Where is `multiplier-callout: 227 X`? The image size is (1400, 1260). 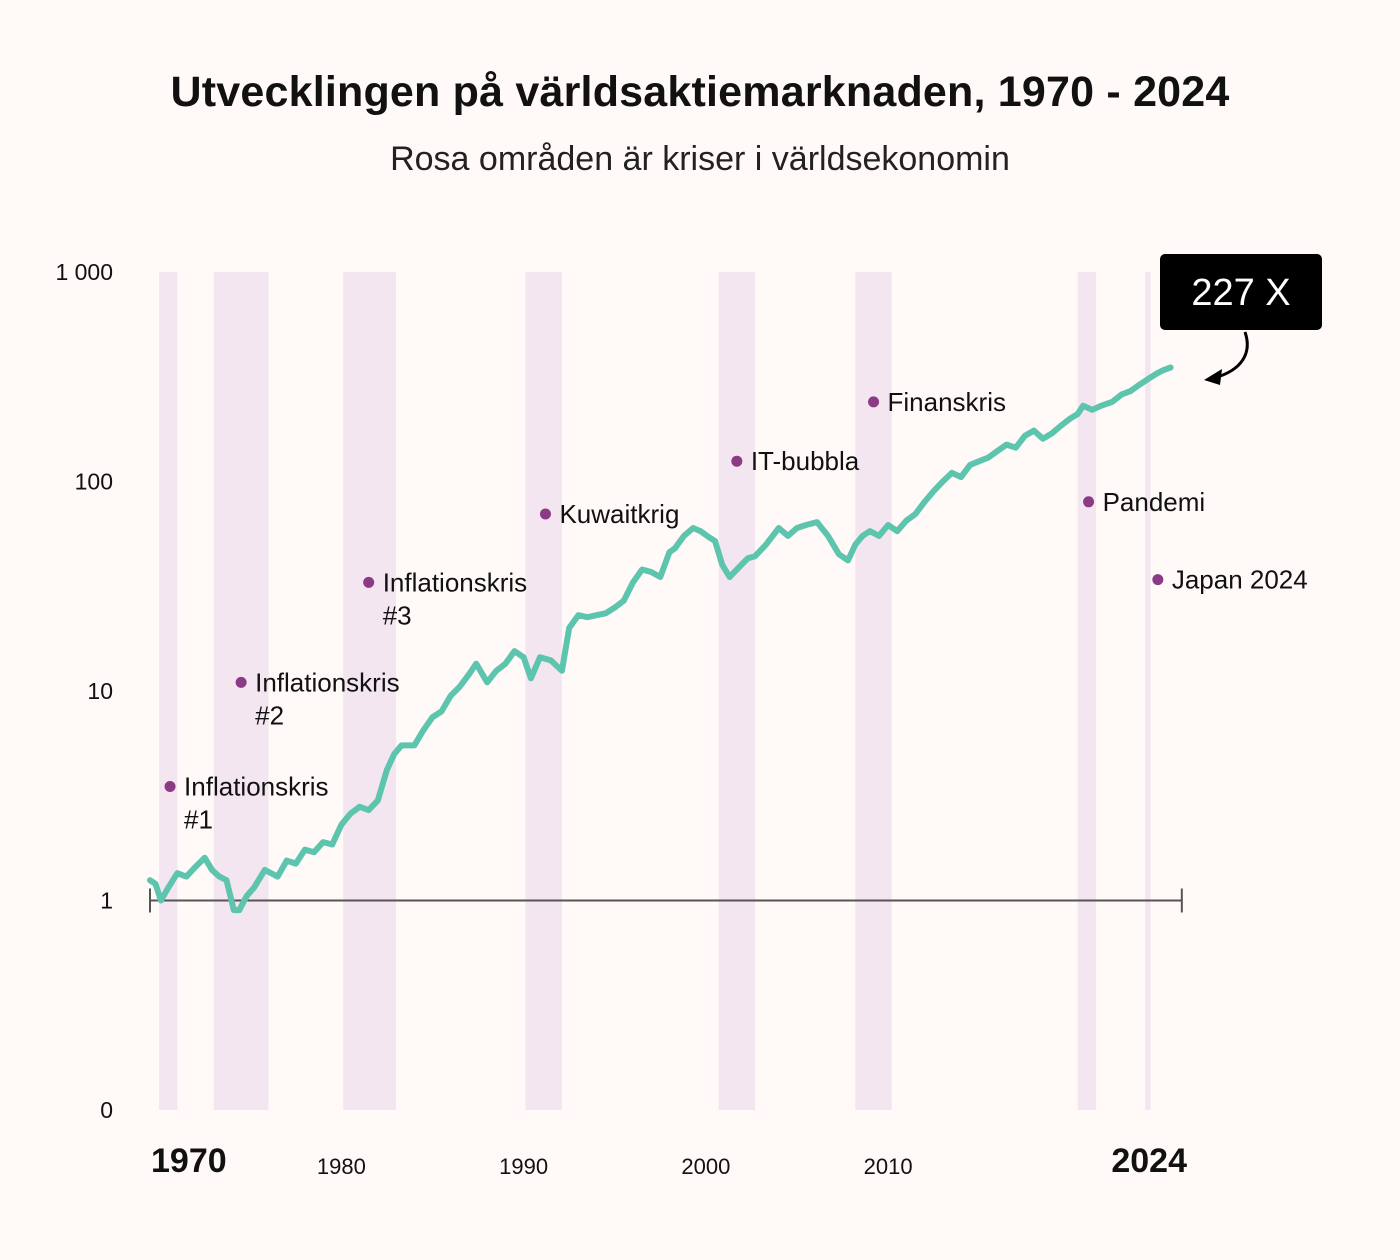
multiplier-callout: 227 X is located at coordinates (1241, 292).